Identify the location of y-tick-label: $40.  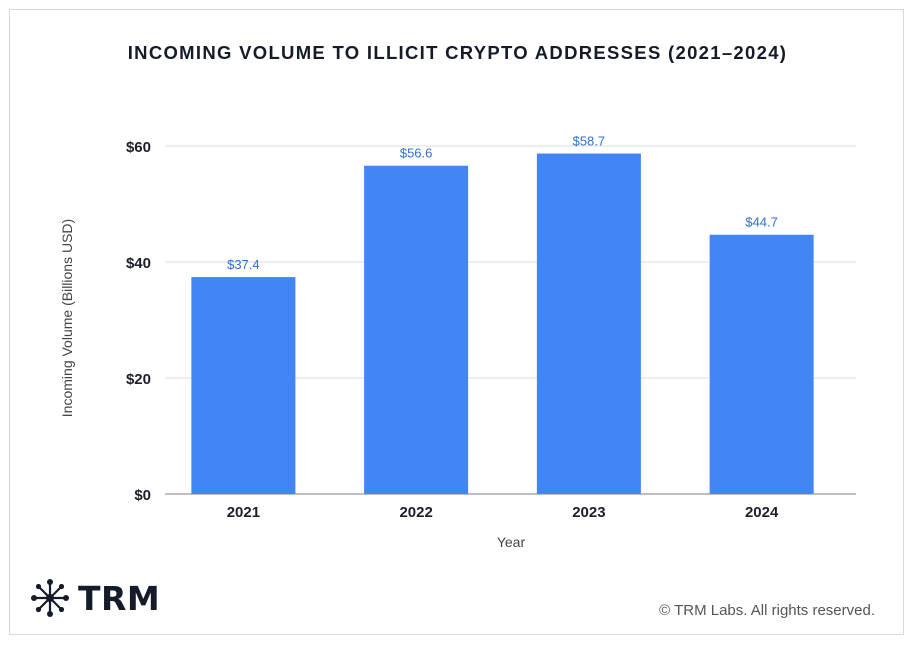
(138, 263).